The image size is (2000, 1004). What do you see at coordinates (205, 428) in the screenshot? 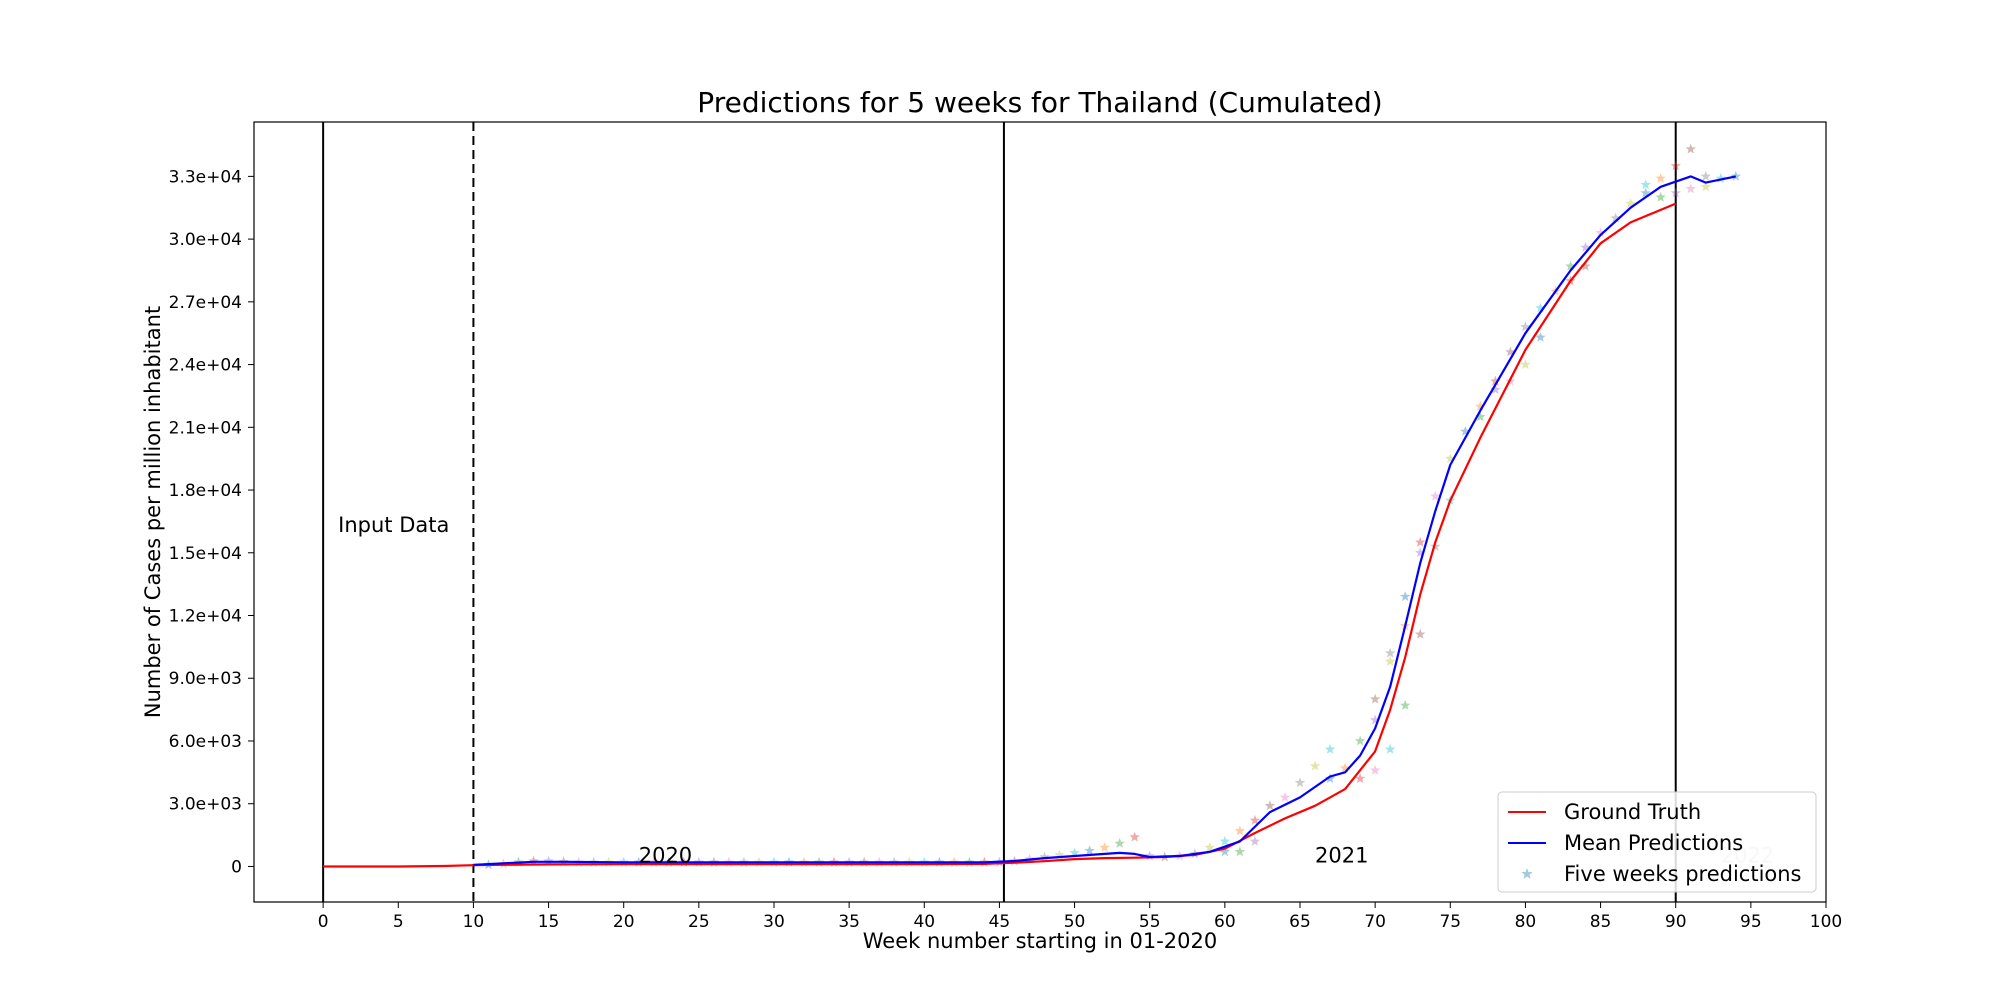
I see `y-tick-label: 2.1e+04` at bounding box center [205, 428].